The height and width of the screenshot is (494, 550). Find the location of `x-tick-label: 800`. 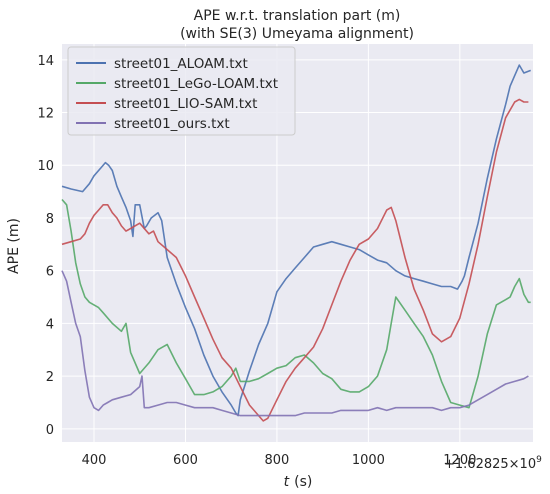

x-tick-label: 800 is located at coordinates (277, 460).